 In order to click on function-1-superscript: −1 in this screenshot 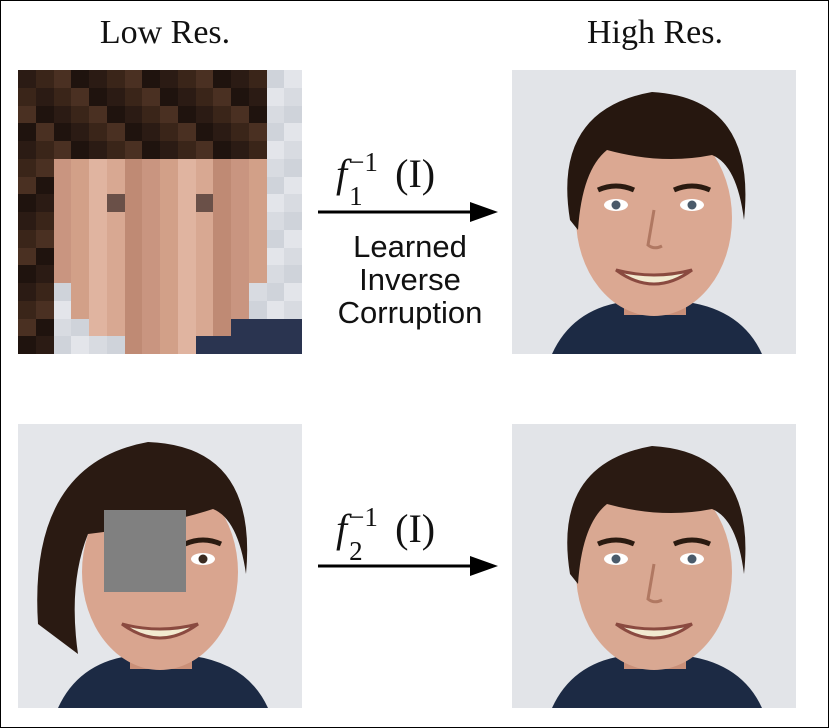, I will do `click(363, 162)`.